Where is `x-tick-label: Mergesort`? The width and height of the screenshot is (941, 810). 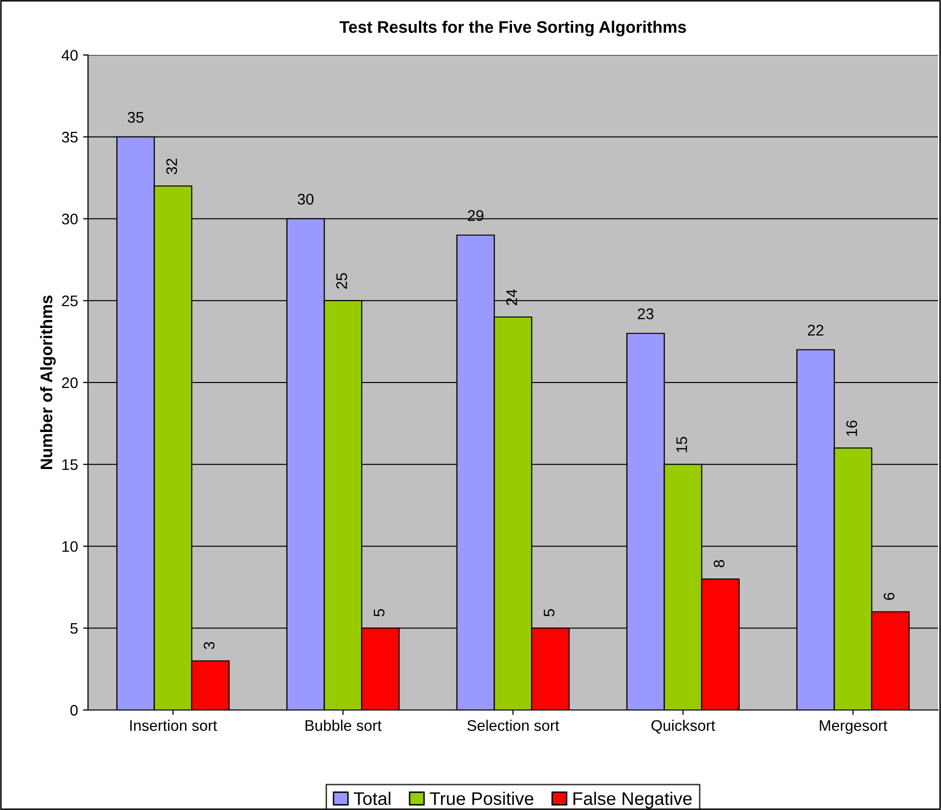 x-tick-label: Mergesort is located at coordinates (854, 727).